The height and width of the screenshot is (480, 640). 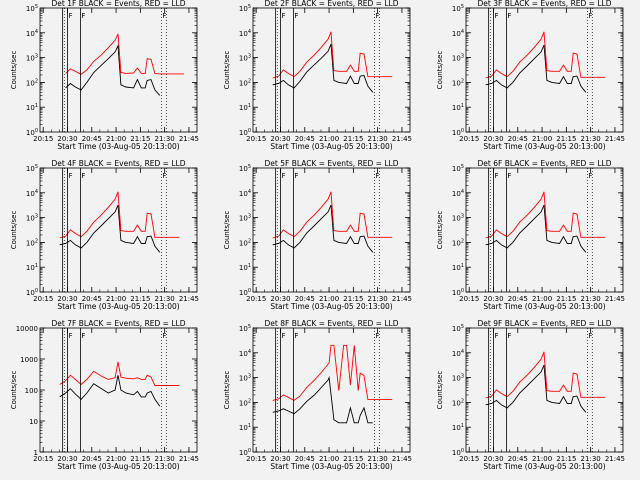 What do you see at coordinates (377, 390) in the screenshot?
I see `saa-region` at bounding box center [377, 390].